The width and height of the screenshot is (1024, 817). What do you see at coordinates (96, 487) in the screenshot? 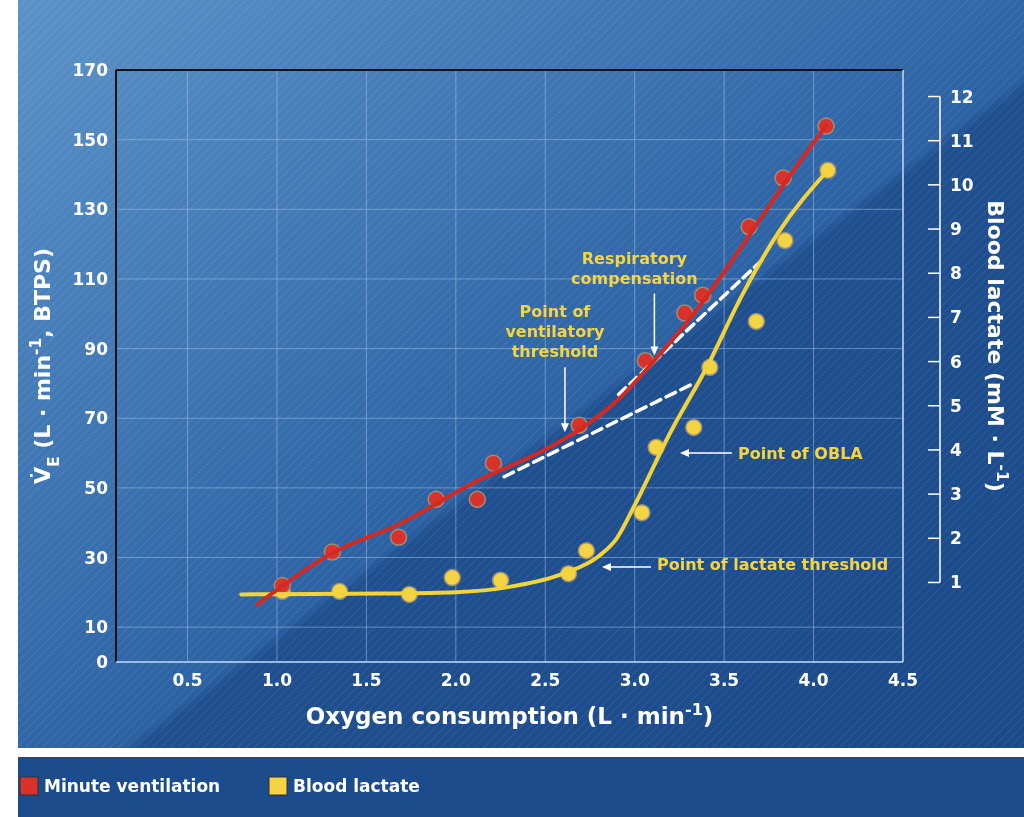
I see `y-tick-label: 50` at bounding box center [96, 487].